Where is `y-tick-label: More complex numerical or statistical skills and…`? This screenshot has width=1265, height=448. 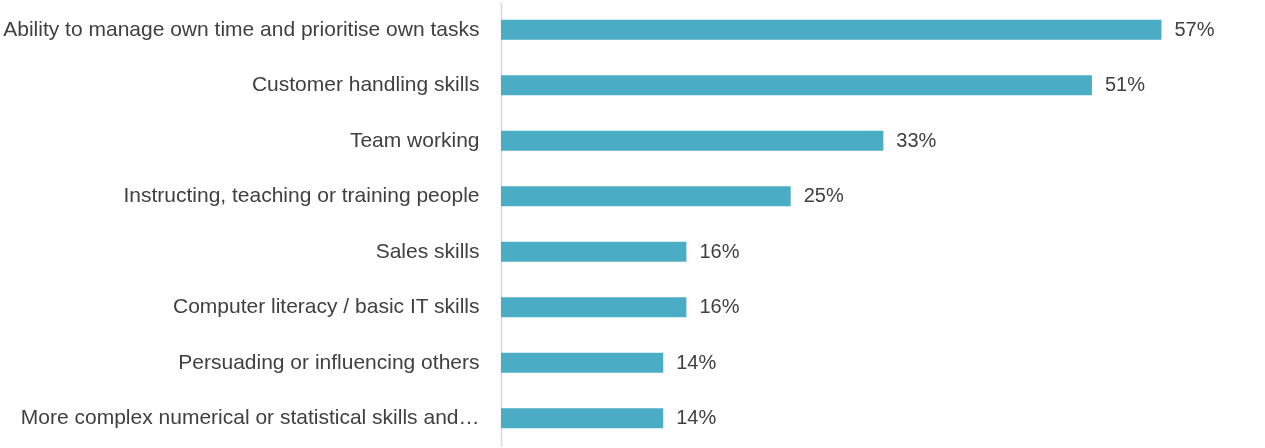
y-tick-label: More complex numerical or statistical skills and… is located at coordinates (250, 417).